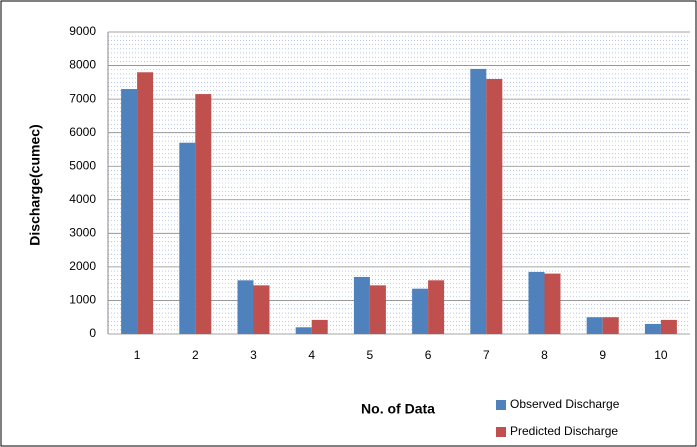 Image resolution: width=697 pixels, height=447 pixels. Describe the element at coordinates (428, 355) in the screenshot. I see `x-tick-label: 6` at that location.